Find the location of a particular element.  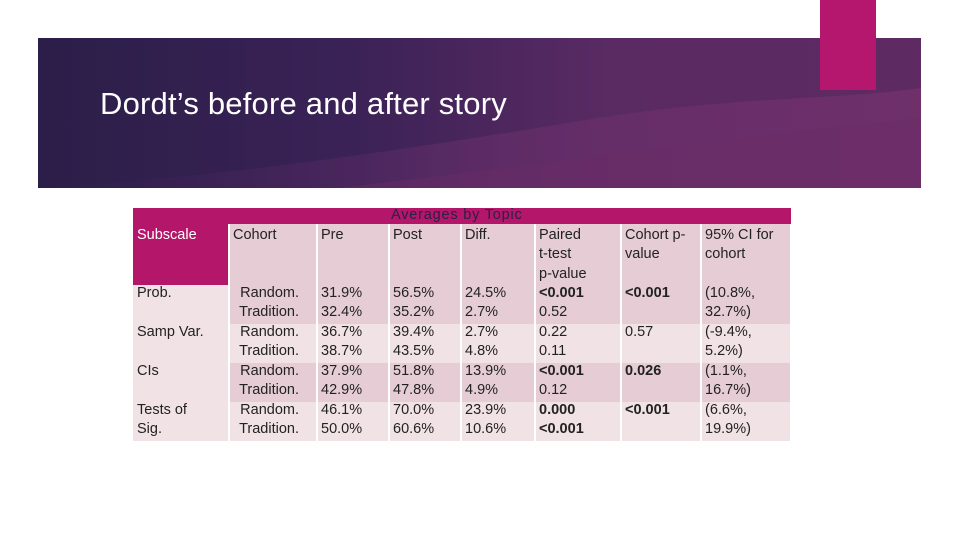

cell-diff: 24.5% is located at coordinates (486, 293).